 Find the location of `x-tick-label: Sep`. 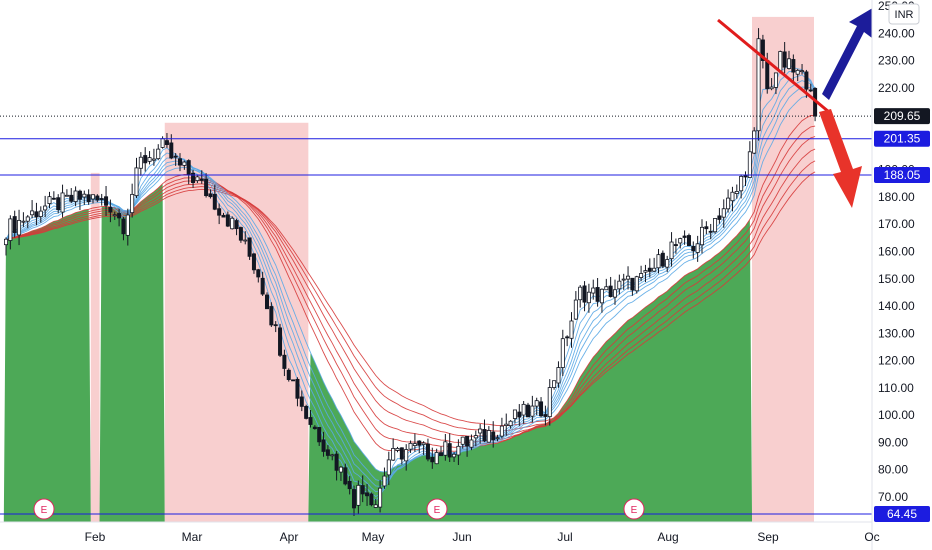

x-tick-label: Sep is located at coordinates (768, 537).